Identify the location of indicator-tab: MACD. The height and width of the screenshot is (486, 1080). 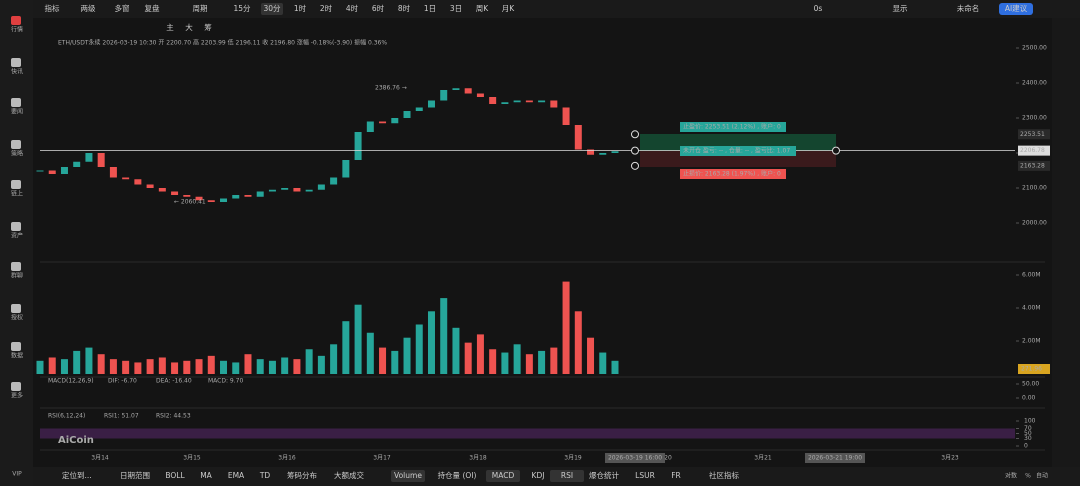
(503, 475).